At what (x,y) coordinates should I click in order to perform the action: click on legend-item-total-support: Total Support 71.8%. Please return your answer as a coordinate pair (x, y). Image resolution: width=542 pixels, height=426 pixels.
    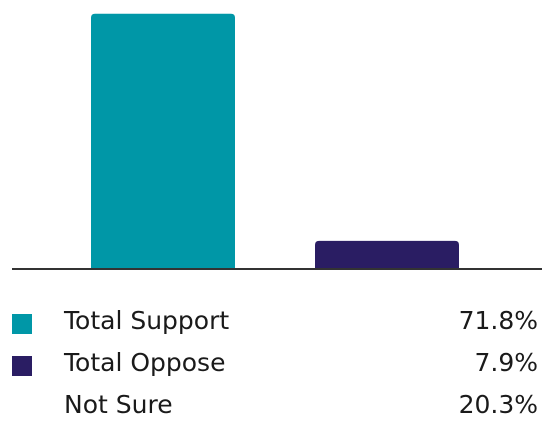
    Looking at the image, I should click on (271, 321).